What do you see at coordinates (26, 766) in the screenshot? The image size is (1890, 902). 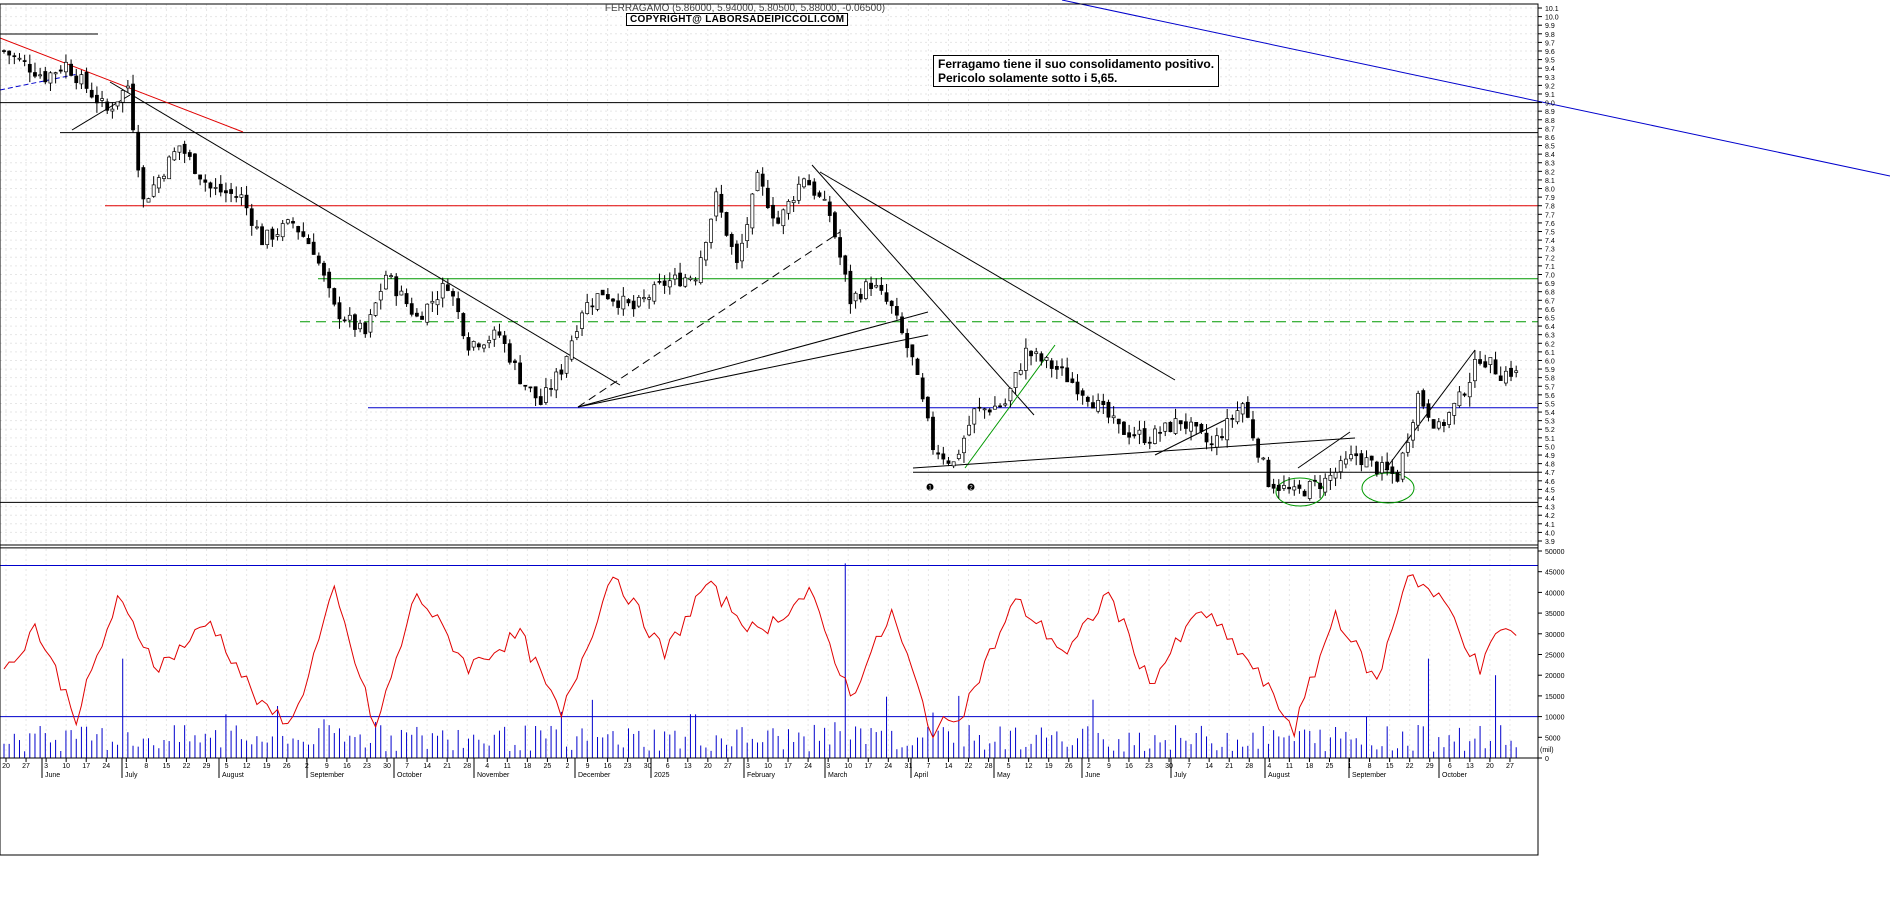 I see `date-tick-label: 27` at bounding box center [26, 766].